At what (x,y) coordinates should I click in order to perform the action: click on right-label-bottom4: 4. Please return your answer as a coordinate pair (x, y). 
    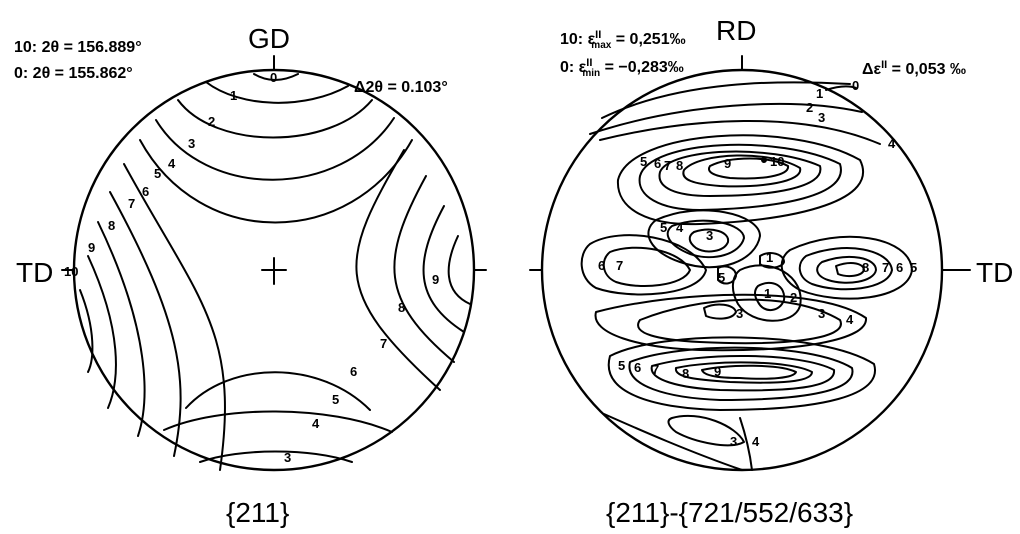
    Looking at the image, I should click on (756, 441).